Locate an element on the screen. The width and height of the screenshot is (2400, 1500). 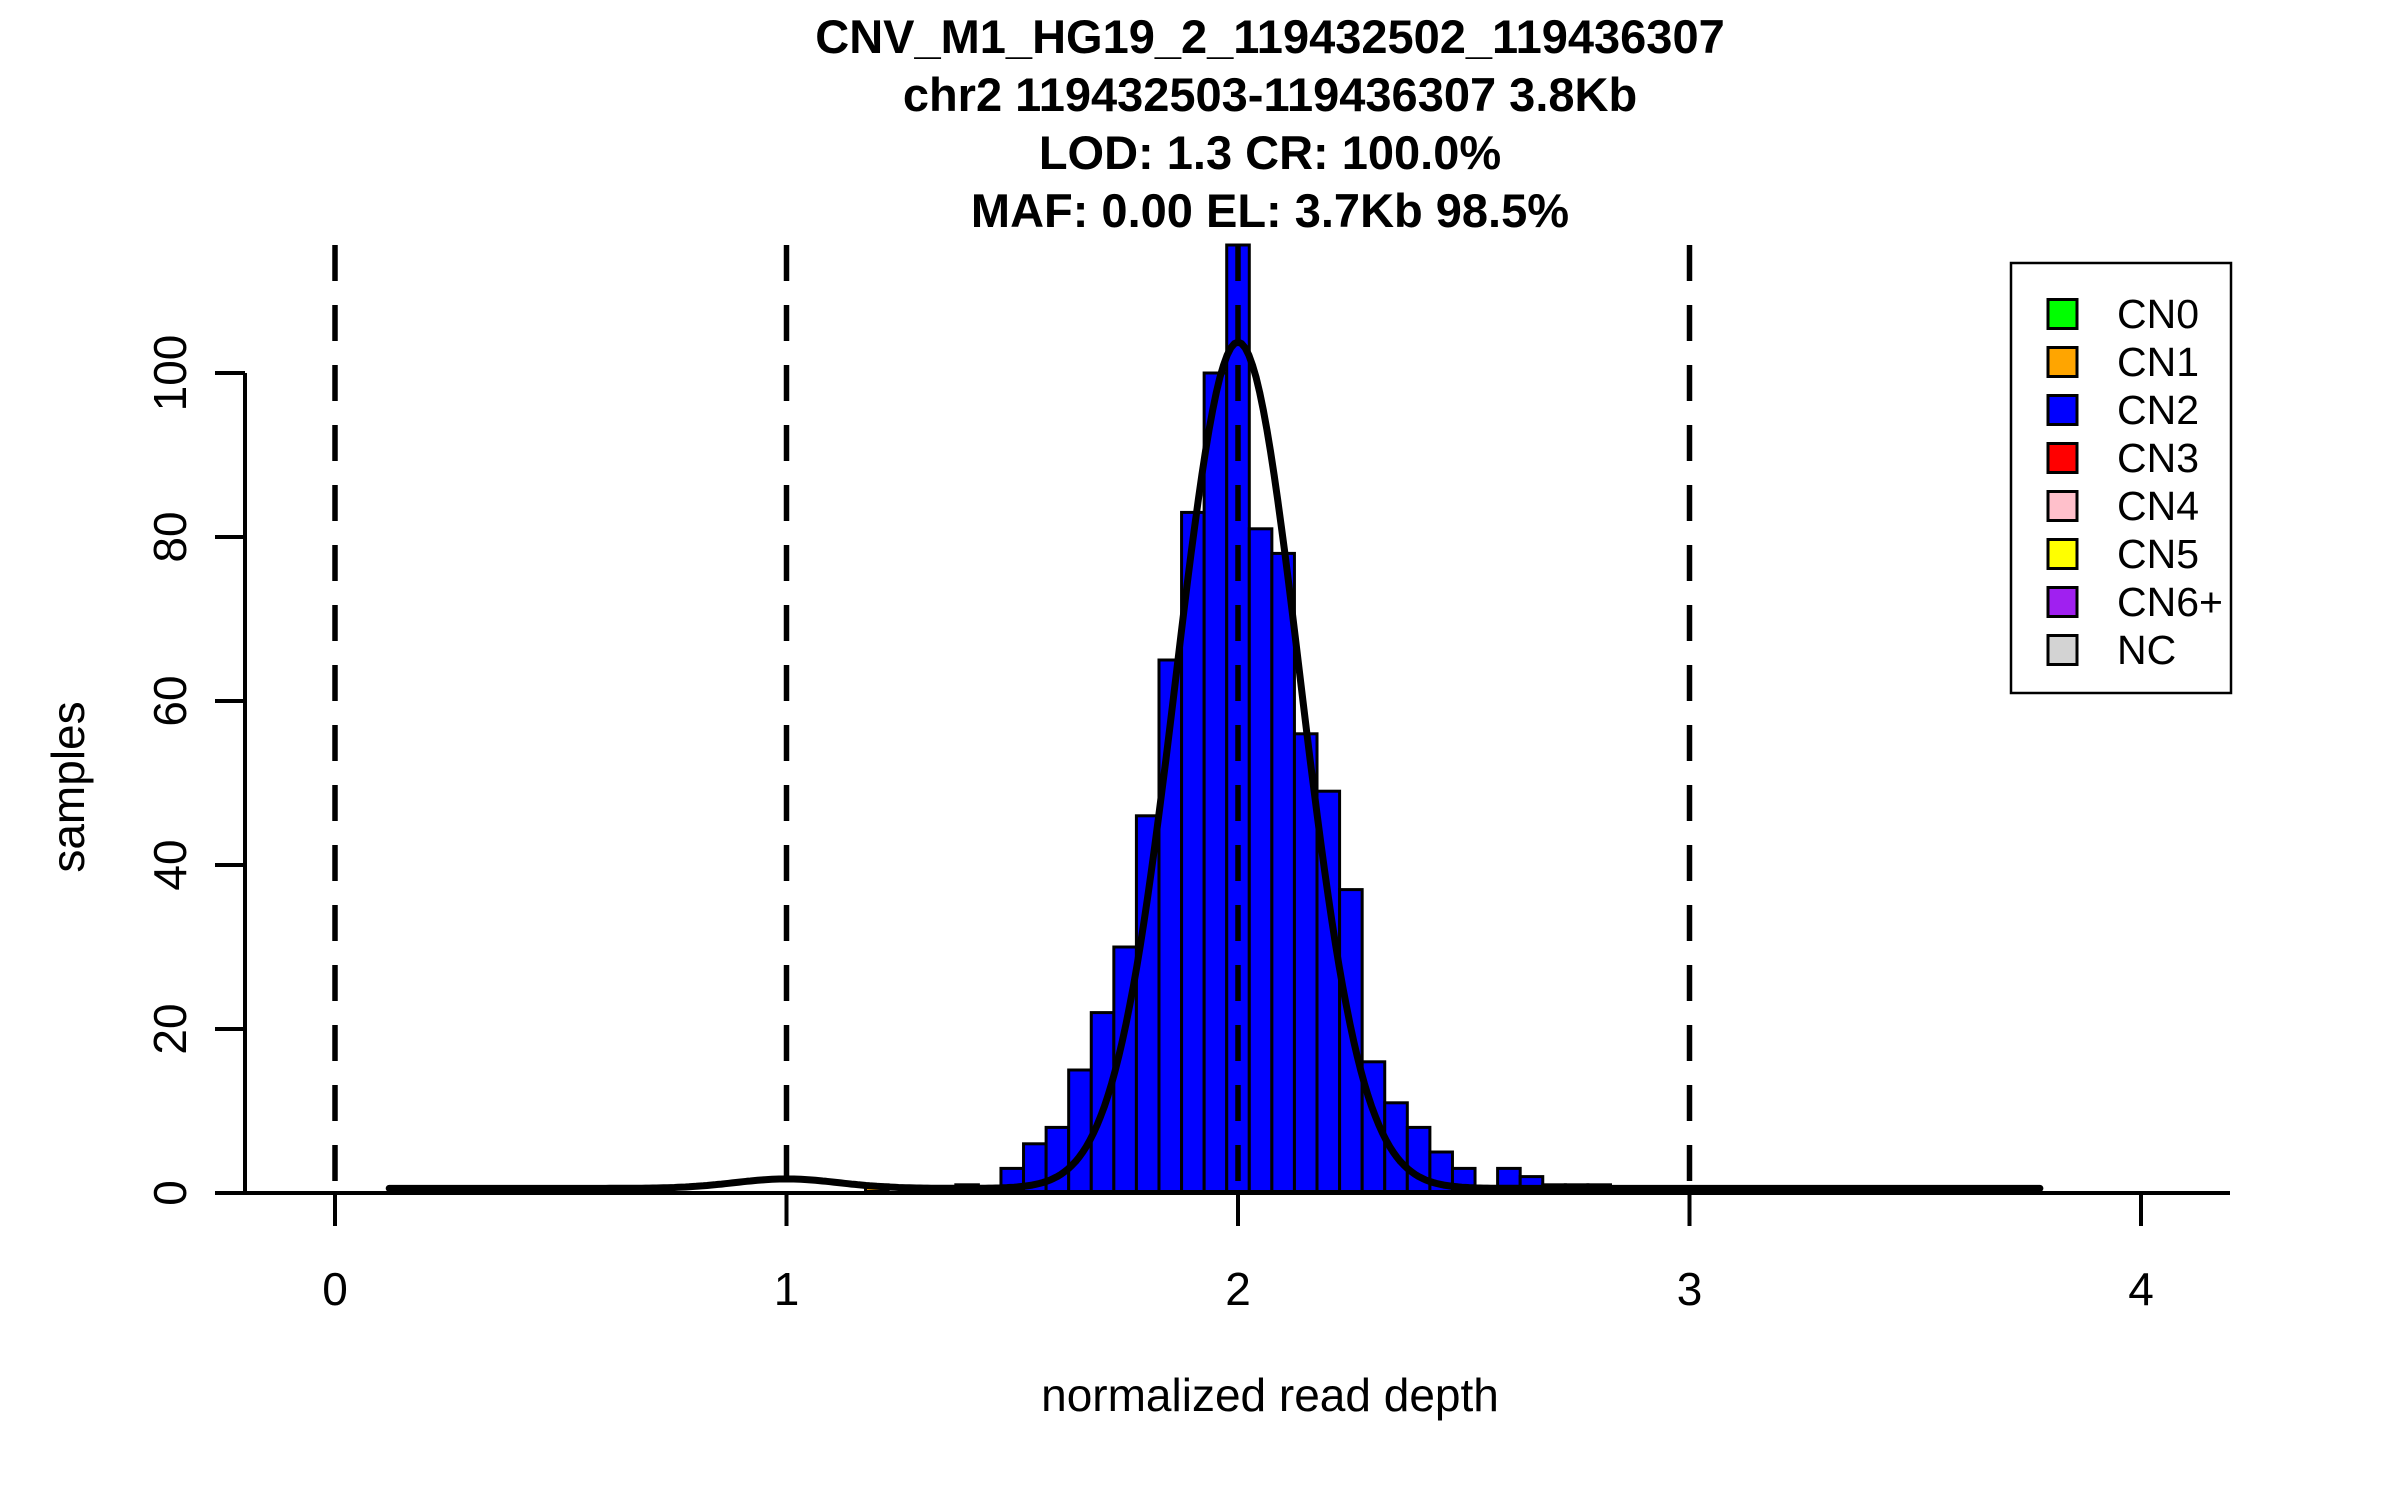
legend-box is located at coordinates (2121, 478).